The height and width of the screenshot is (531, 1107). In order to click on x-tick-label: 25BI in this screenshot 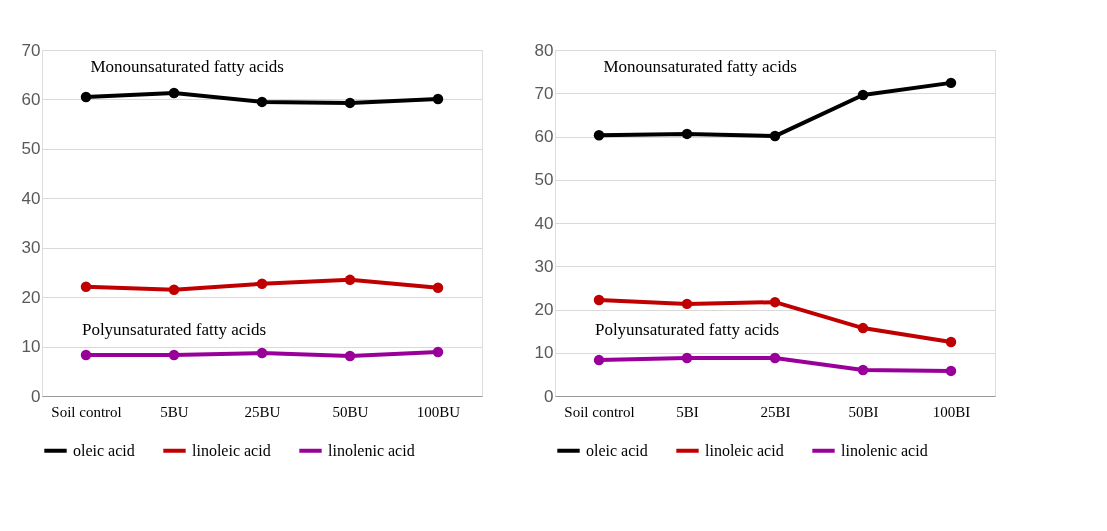, I will do `click(775, 411)`.